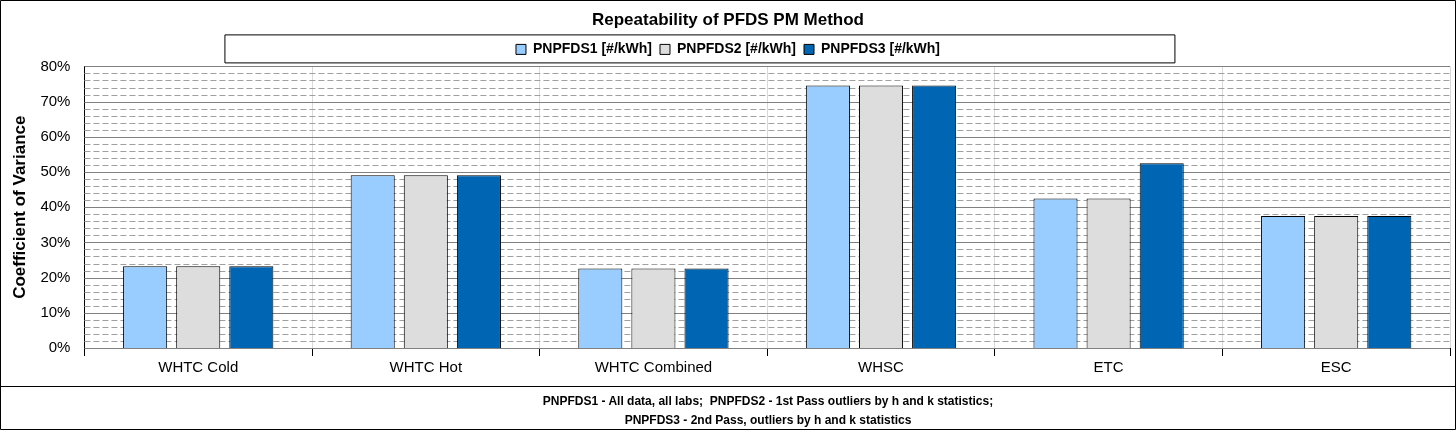 The height and width of the screenshot is (430, 1456). What do you see at coordinates (55, 65) in the screenshot?
I see `y-tick-label: 80%` at bounding box center [55, 65].